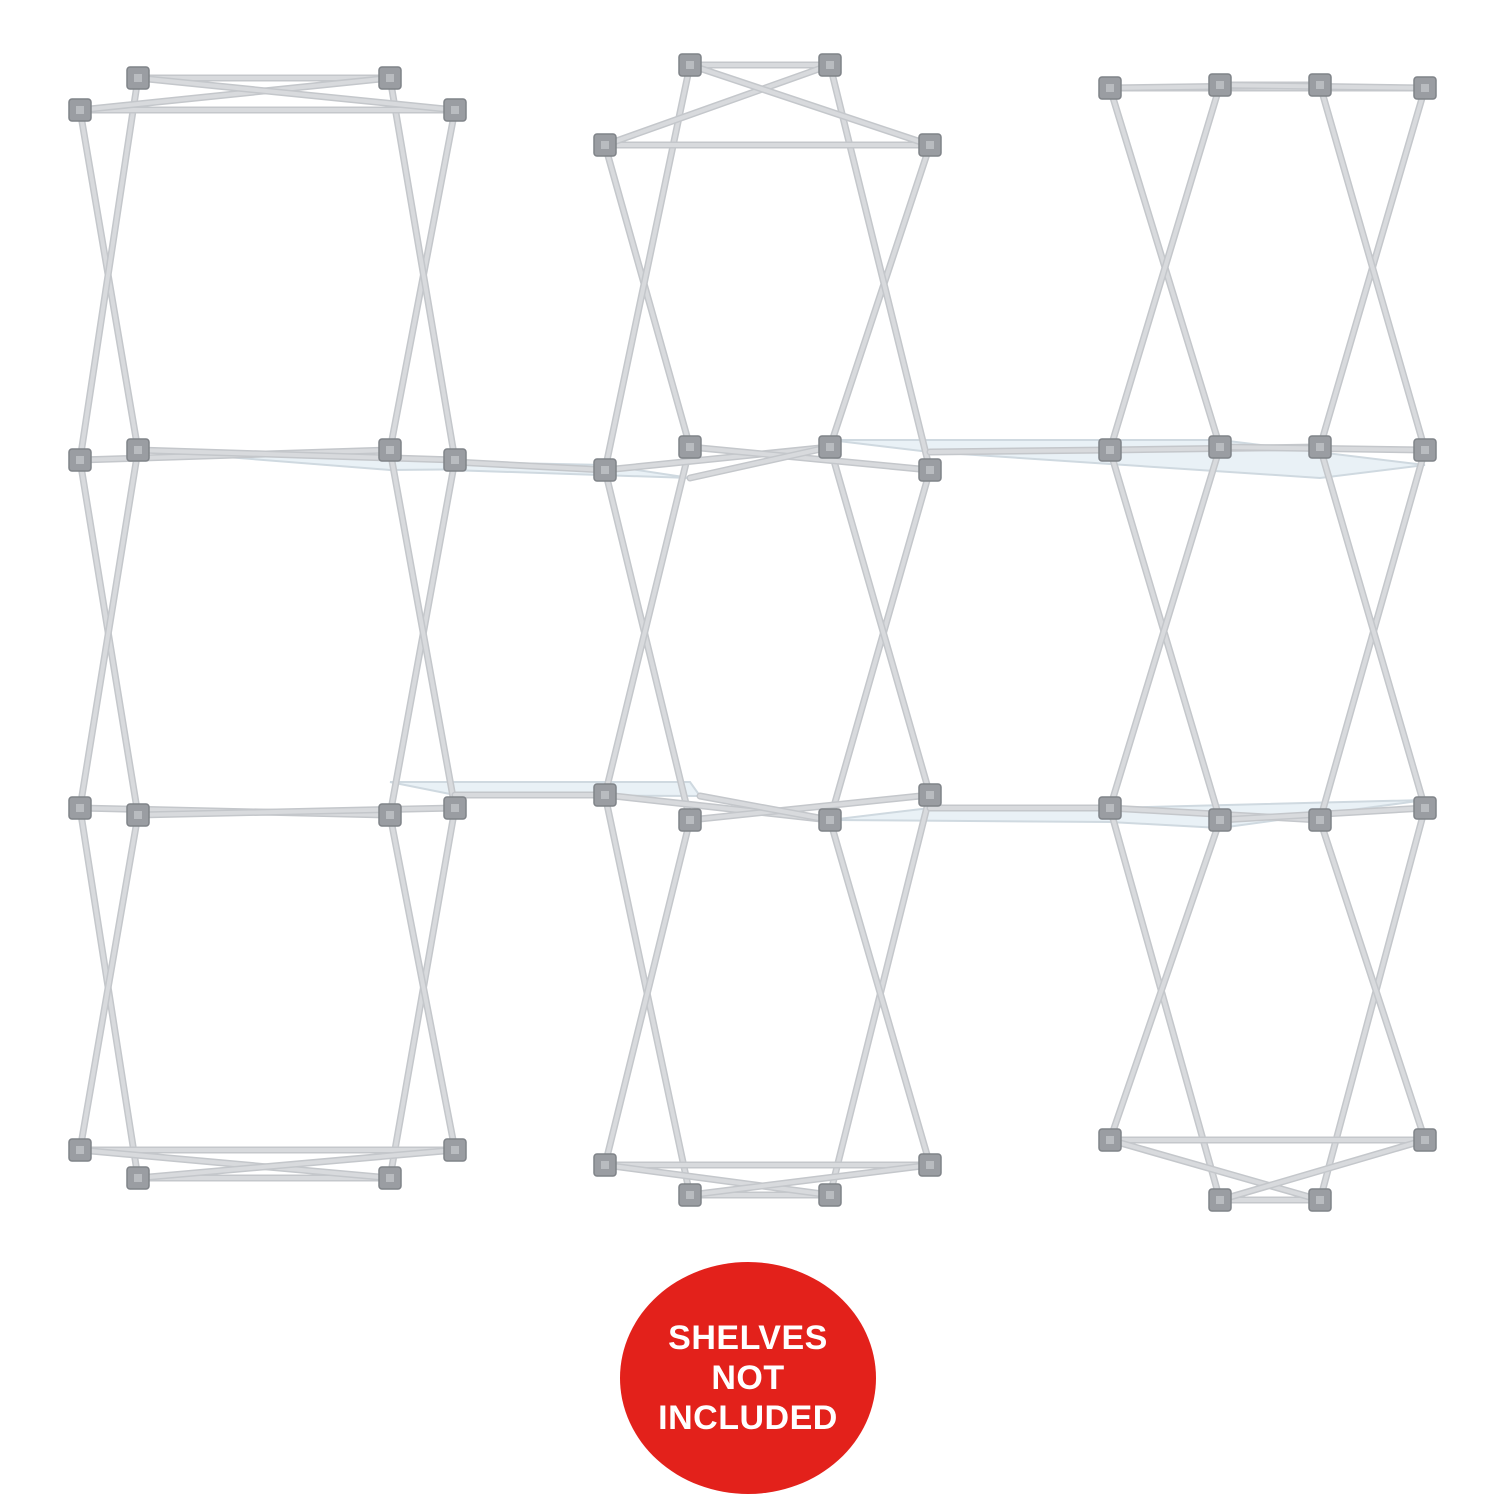  I want to click on badge-line-2: NOT, so click(748, 1378).